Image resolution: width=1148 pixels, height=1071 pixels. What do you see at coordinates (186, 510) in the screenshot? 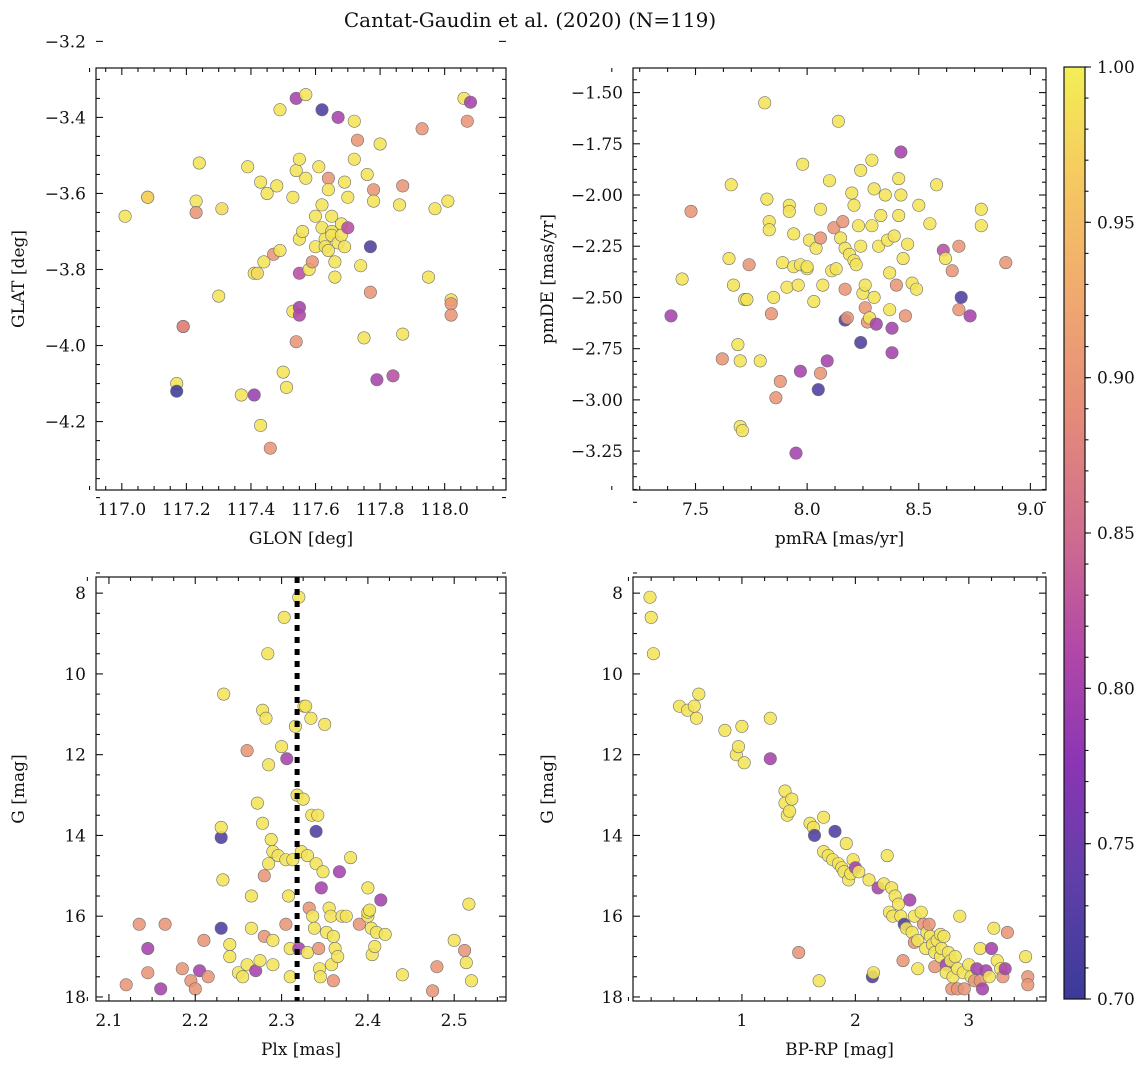
I see `x-tick-label: 117.2` at bounding box center [186, 510].